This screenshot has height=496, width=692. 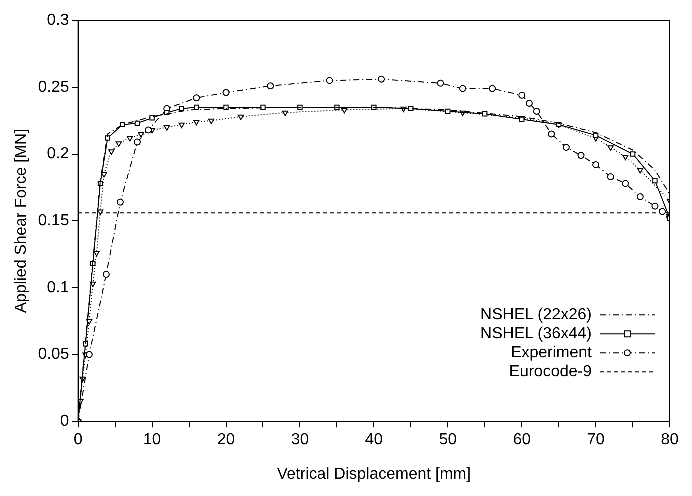 What do you see at coordinates (58, 154) in the screenshot?
I see `y-tick-label: 0.2` at bounding box center [58, 154].